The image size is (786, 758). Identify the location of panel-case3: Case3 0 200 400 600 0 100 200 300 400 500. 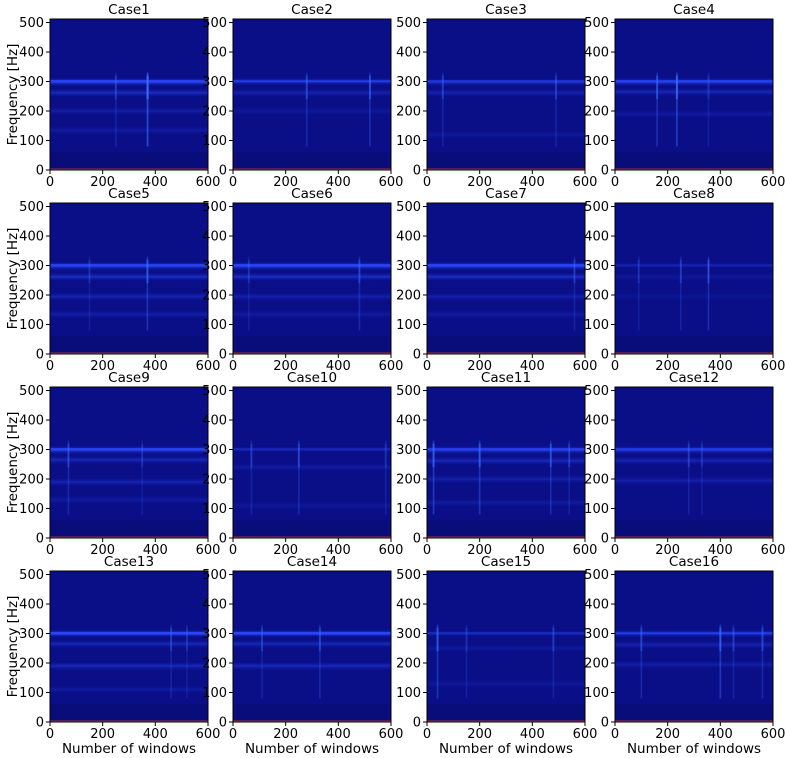
(496, 96).